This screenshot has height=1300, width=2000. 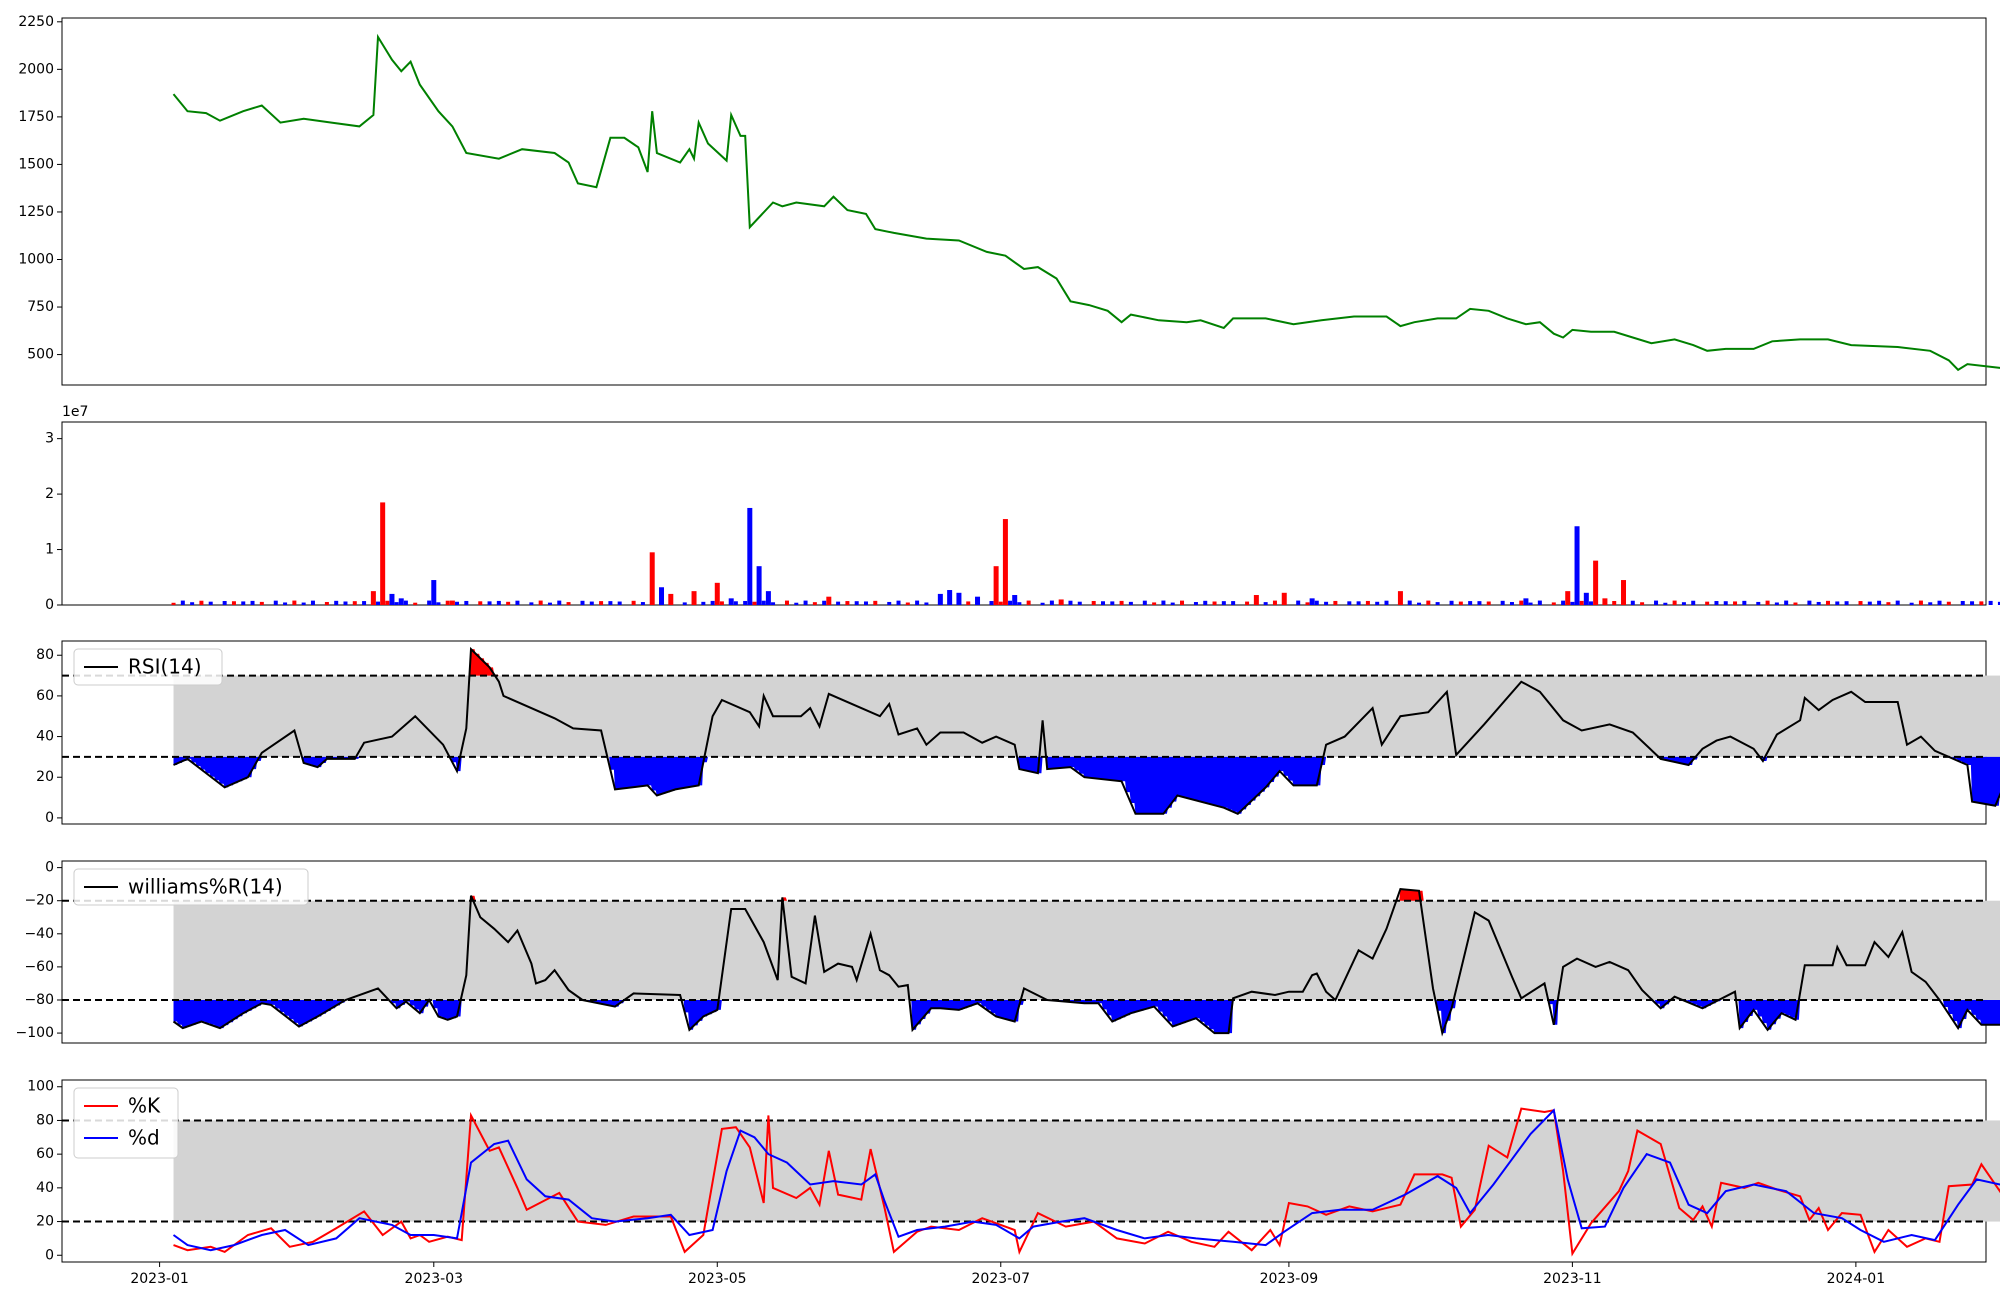 What do you see at coordinates (45, 1120) in the screenshot?
I see `y-tick-label: 80` at bounding box center [45, 1120].